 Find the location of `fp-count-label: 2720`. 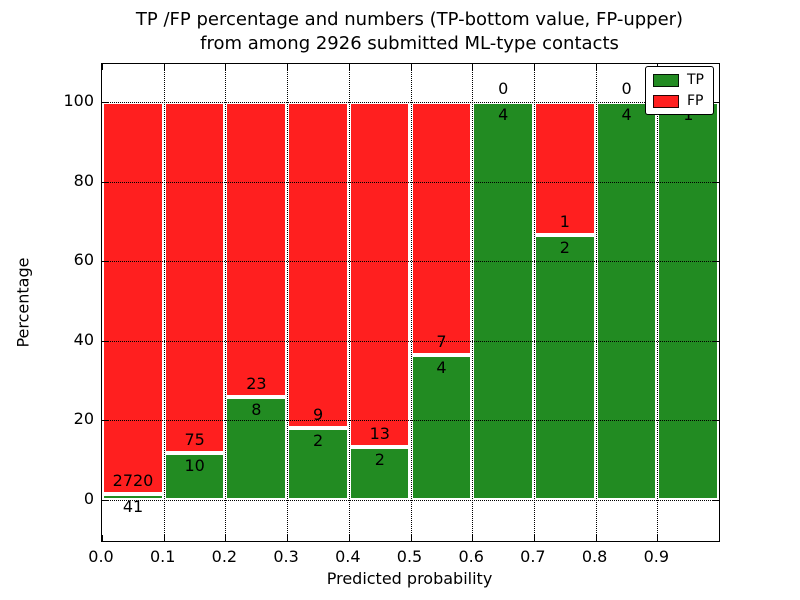

fp-count-label: 2720 is located at coordinates (133, 481).